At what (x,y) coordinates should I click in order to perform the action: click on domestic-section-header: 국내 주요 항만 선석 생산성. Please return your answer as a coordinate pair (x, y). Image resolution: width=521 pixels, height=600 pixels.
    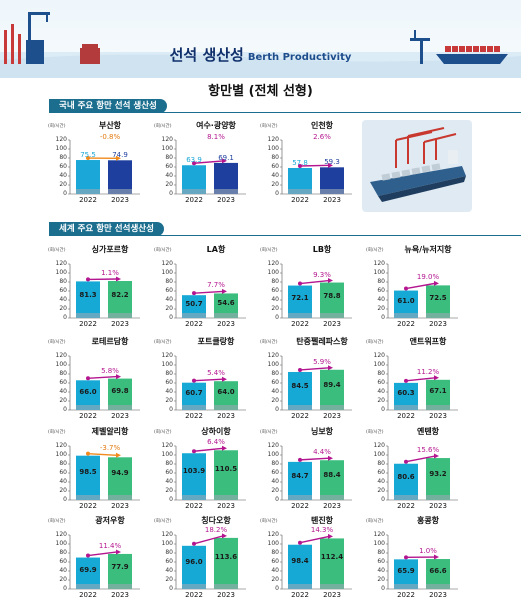
    Looking at the image, I should click on (108, 106).